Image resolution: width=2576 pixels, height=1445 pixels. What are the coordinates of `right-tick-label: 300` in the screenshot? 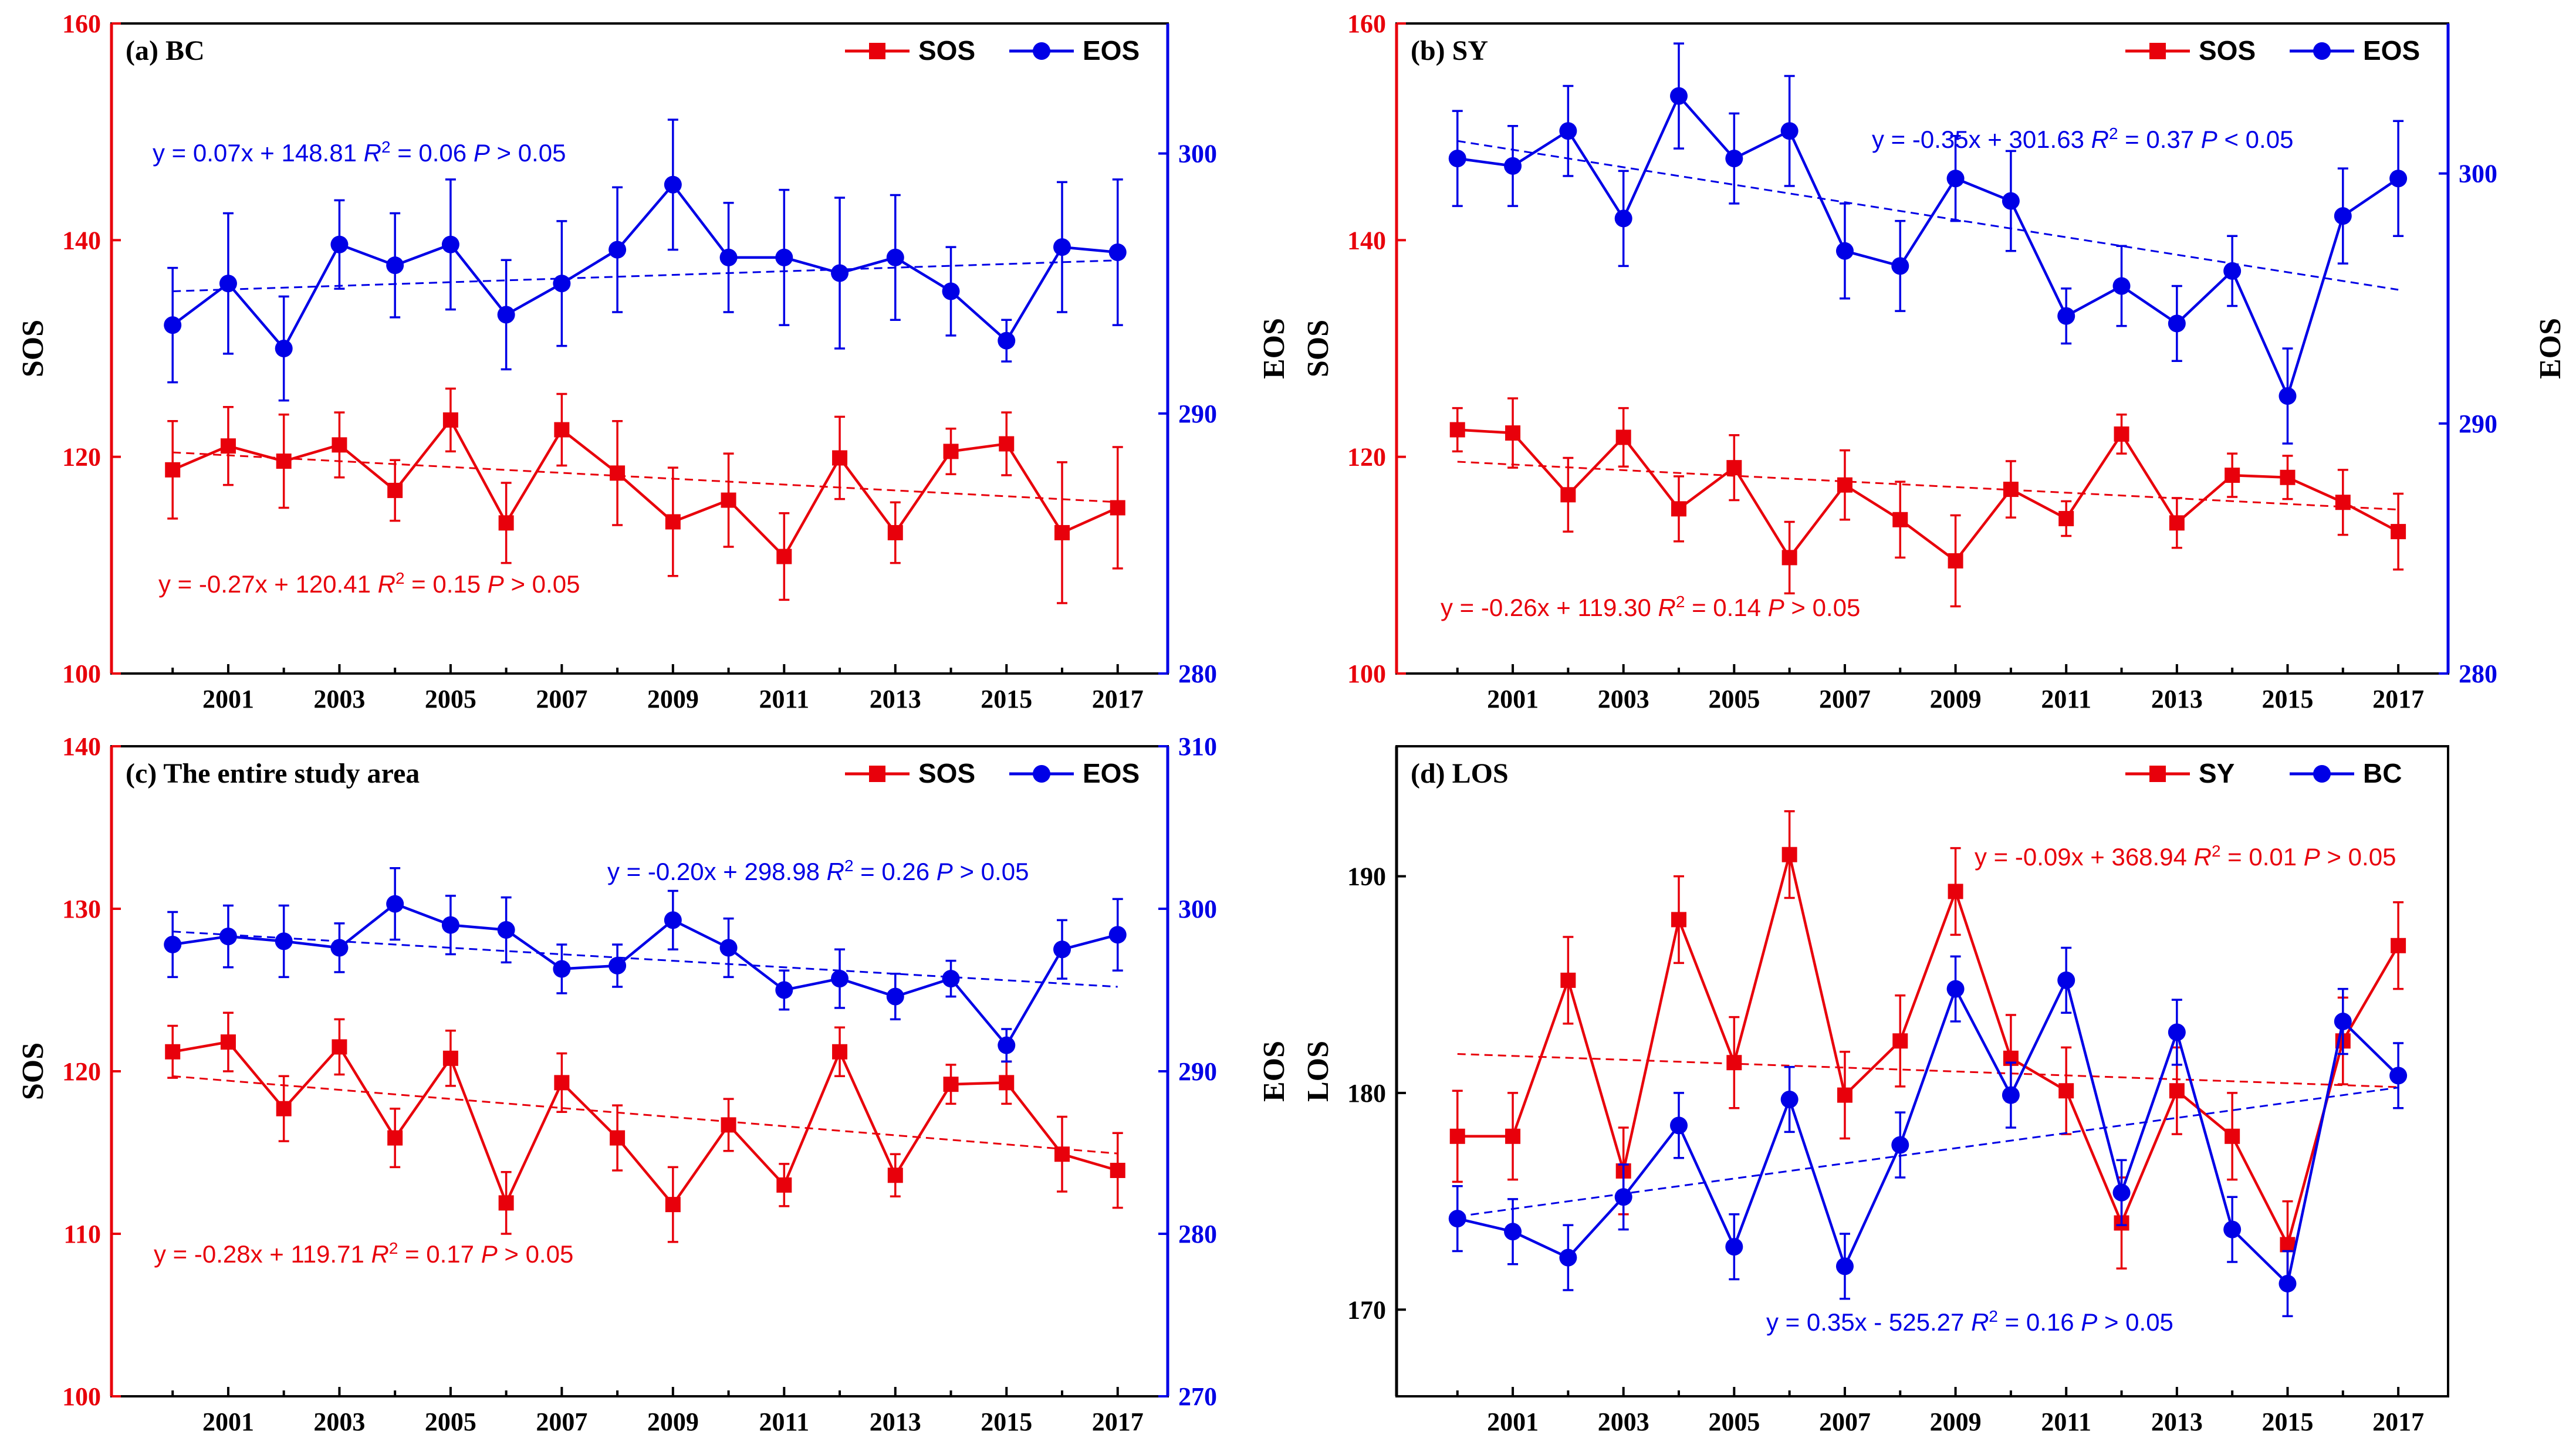 It's located at (1197, 909).